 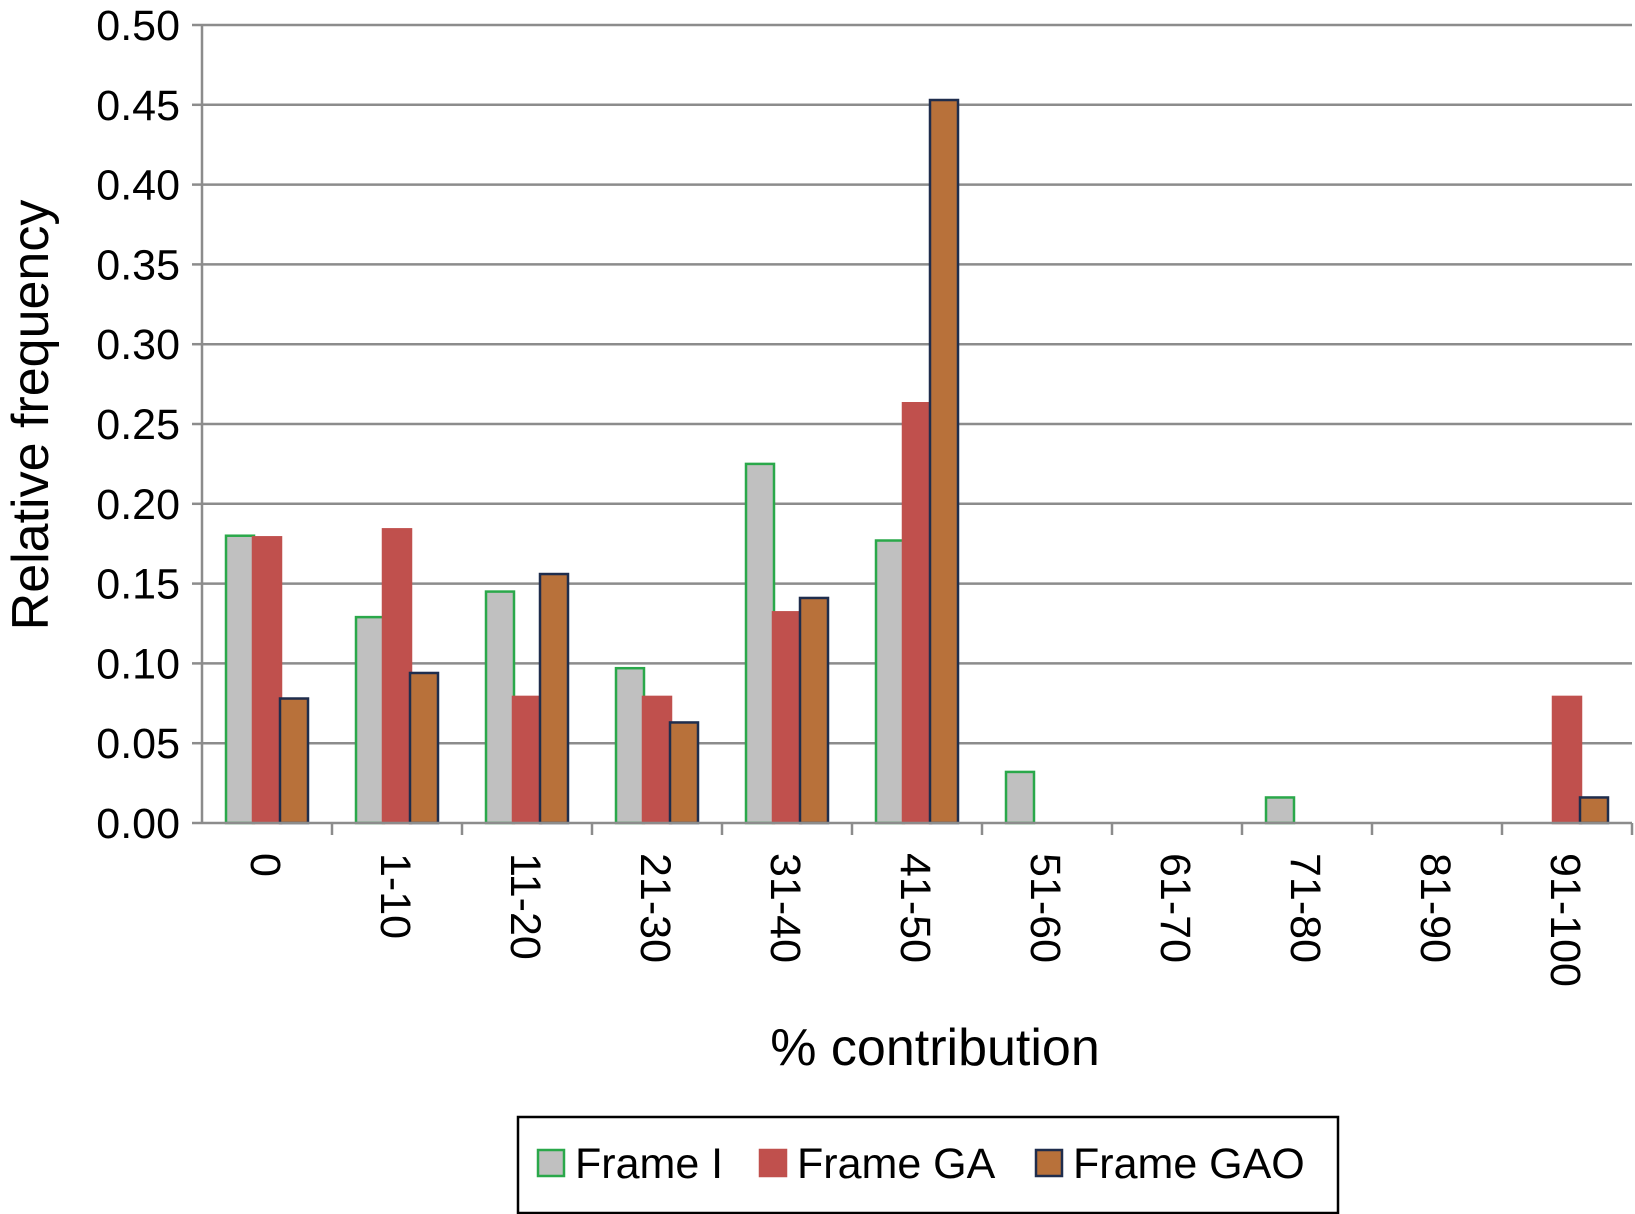 I want to click on x-tick-label: 41-50, so click(x=915, y=908).